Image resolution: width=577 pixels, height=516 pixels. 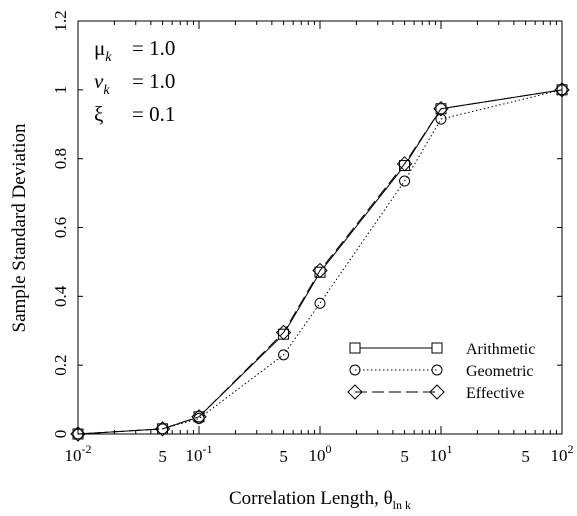 I want to click on parameter-annotations: μk = 1.0 vk = 1.0 ξ = 0.1, so click(x=134, y=81).